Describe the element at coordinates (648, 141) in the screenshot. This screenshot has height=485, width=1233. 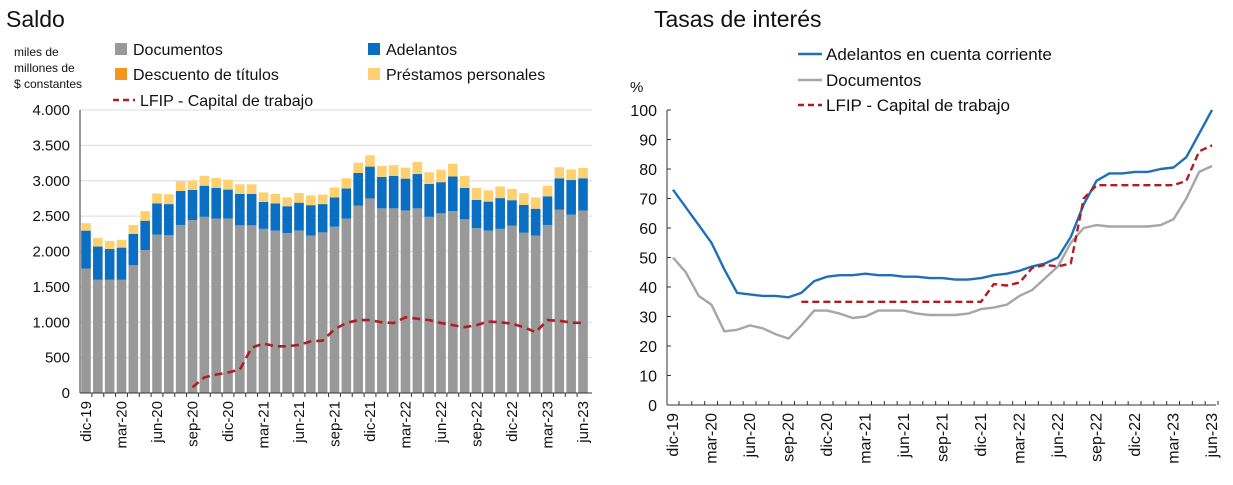
I see `y-tick-label: 90` at that location.